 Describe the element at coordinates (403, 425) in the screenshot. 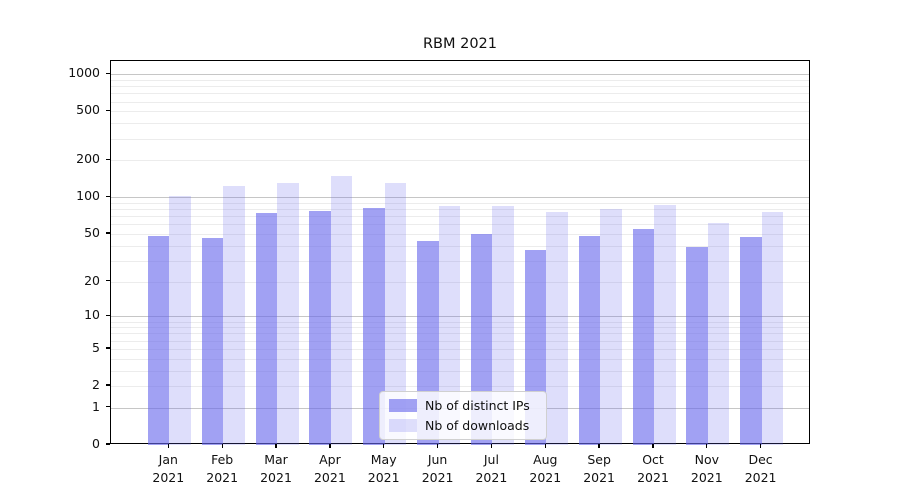

I see `legend-swatch-downloads` at that location.